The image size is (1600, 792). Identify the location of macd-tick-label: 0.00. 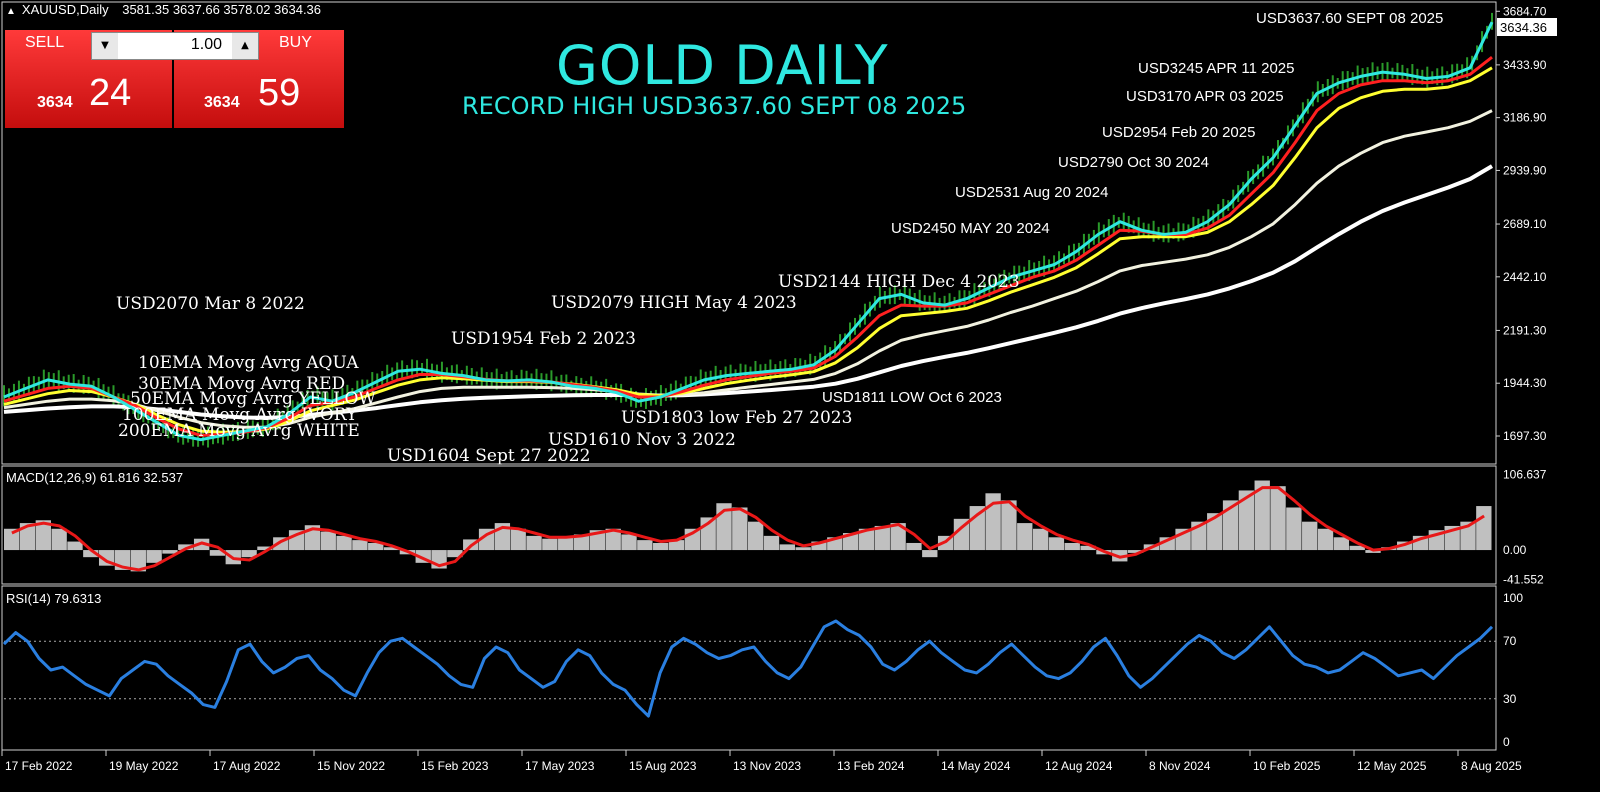
(1515, 550).